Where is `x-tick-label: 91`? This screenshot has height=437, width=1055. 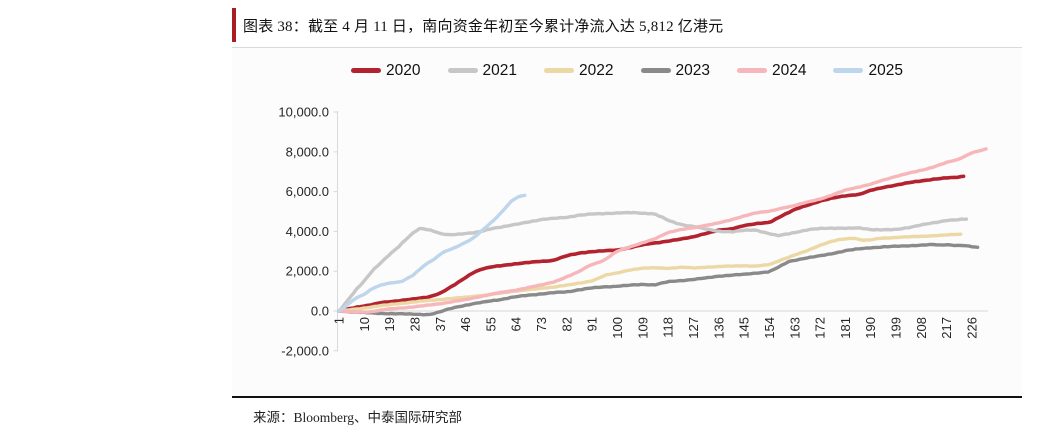 x-tick-label: 91 is located at coordinates (592, 324).